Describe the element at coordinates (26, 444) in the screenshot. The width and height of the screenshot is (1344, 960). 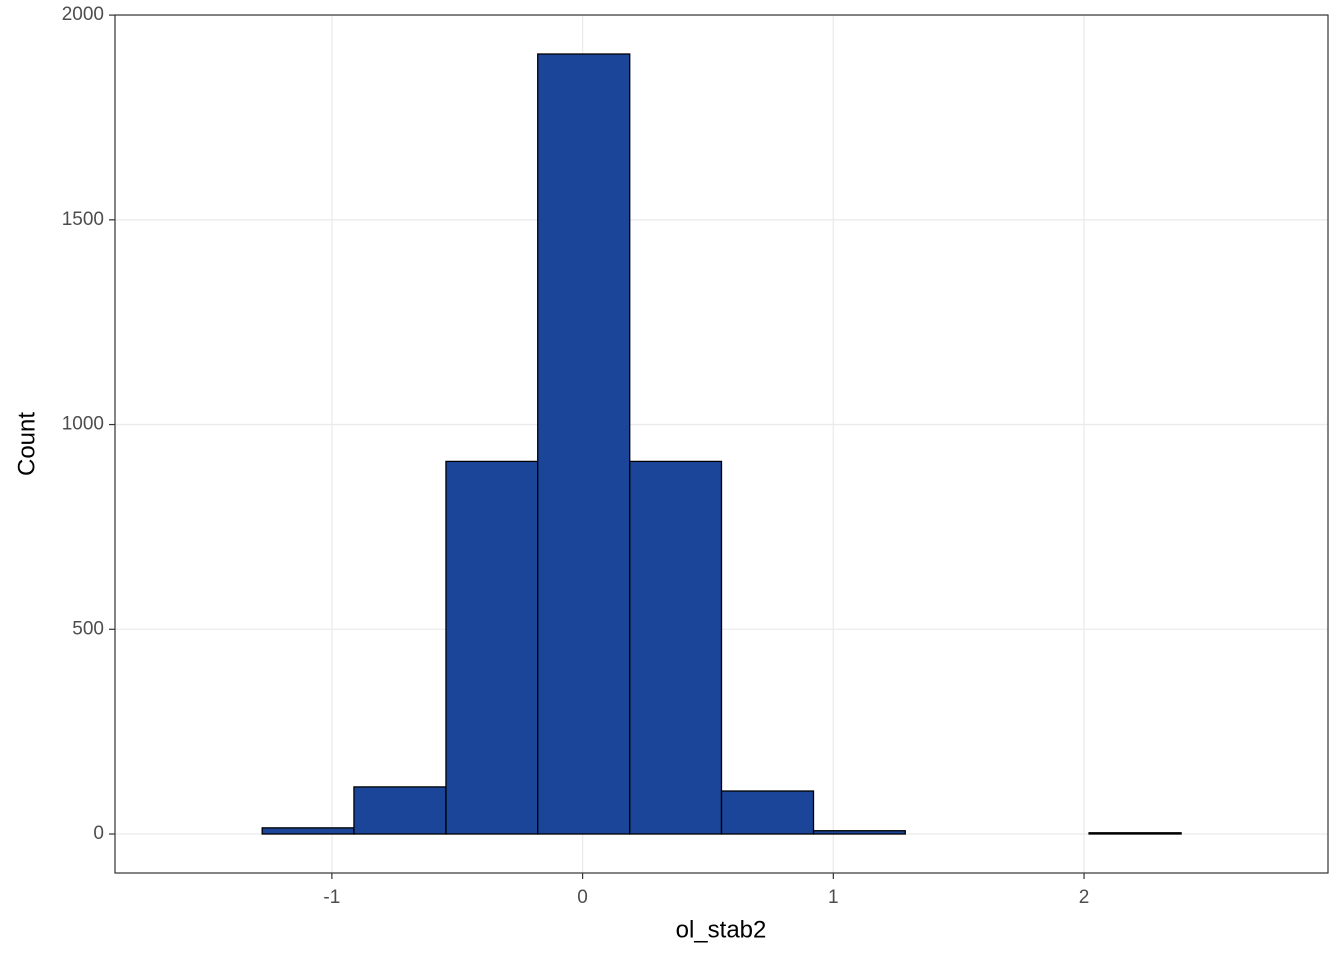
I see `y-axis-title: Count` at that location.